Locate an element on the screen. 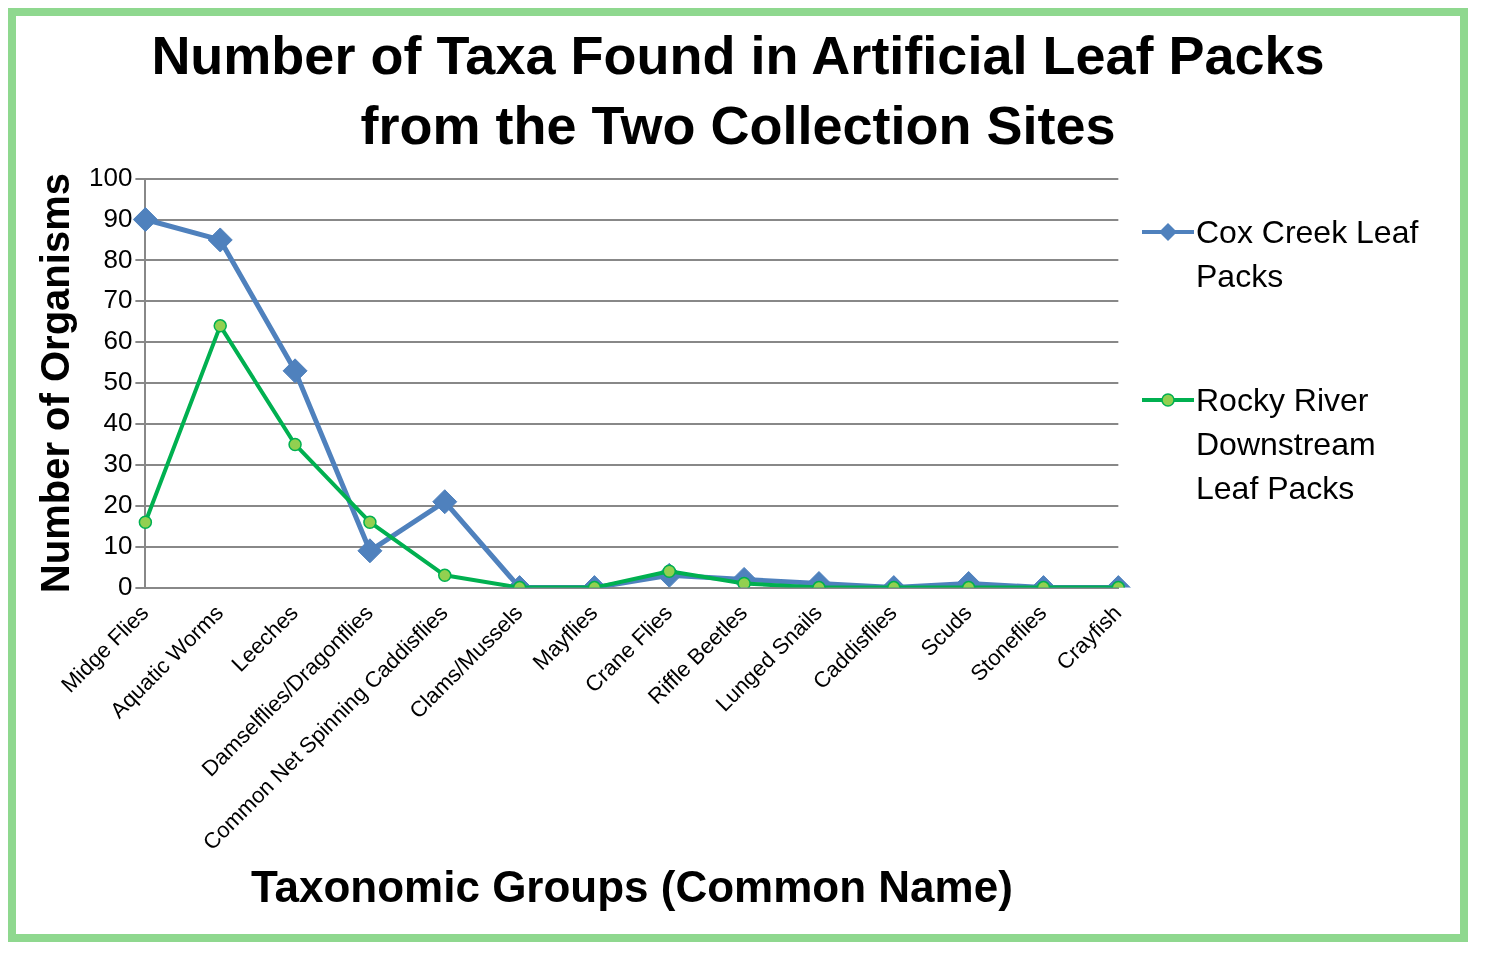 The height and width of the screenshot is (969, 1507). y-tick-label: 40 is located at coordinates (118, 422).